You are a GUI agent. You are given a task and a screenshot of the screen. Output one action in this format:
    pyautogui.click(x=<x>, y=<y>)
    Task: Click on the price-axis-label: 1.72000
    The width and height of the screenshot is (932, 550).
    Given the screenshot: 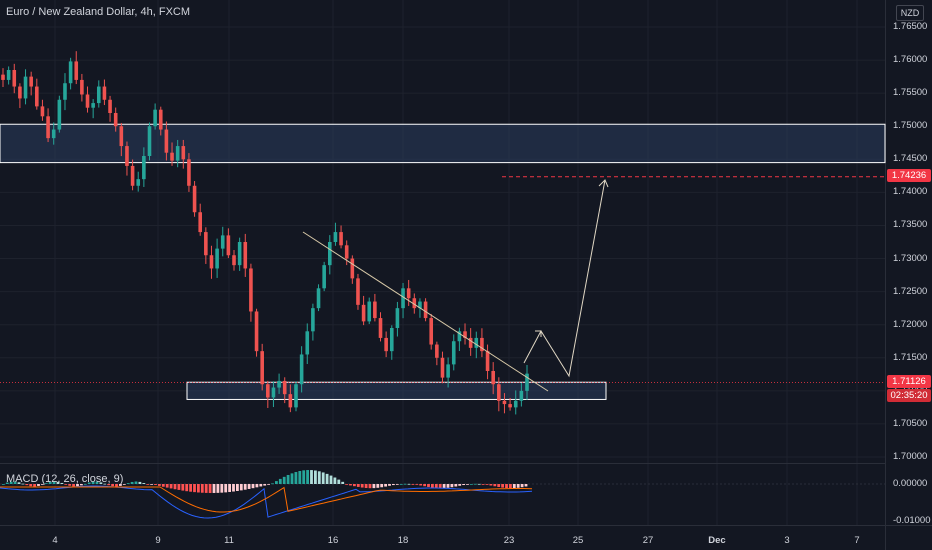 What is the action you would take?
    pyautogui.click(x=910, y=324)
    